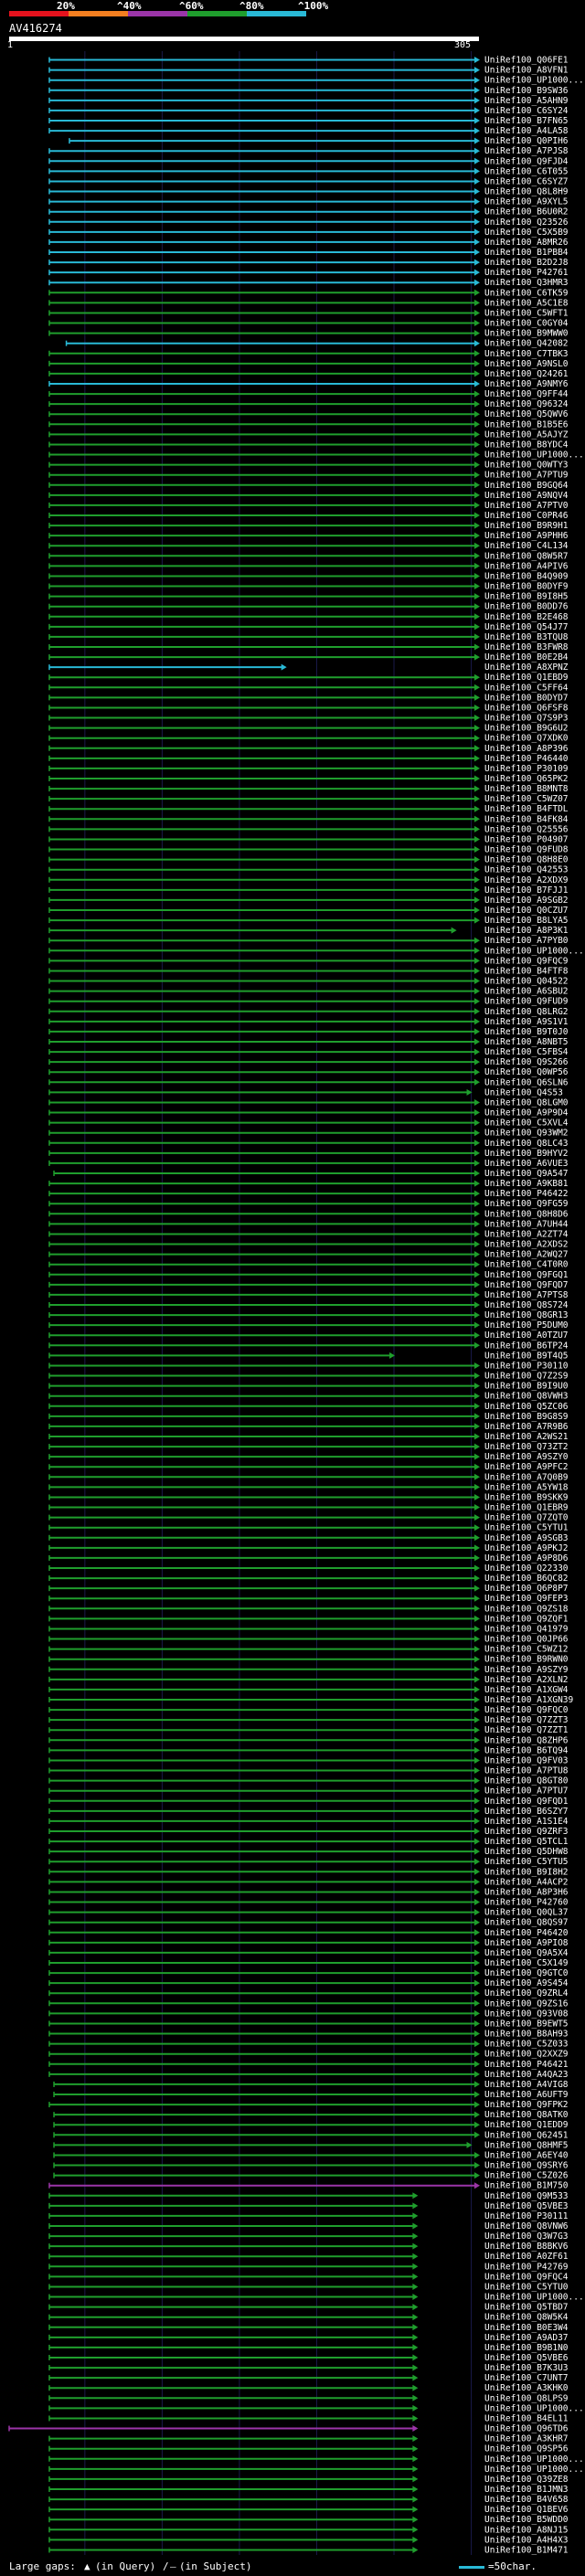 The height and width of the screenshot is (2576, 585). Describe the element at coordinates (314, 6) in the screenshot. I see `legend-tick-100: ^100%` at that location.